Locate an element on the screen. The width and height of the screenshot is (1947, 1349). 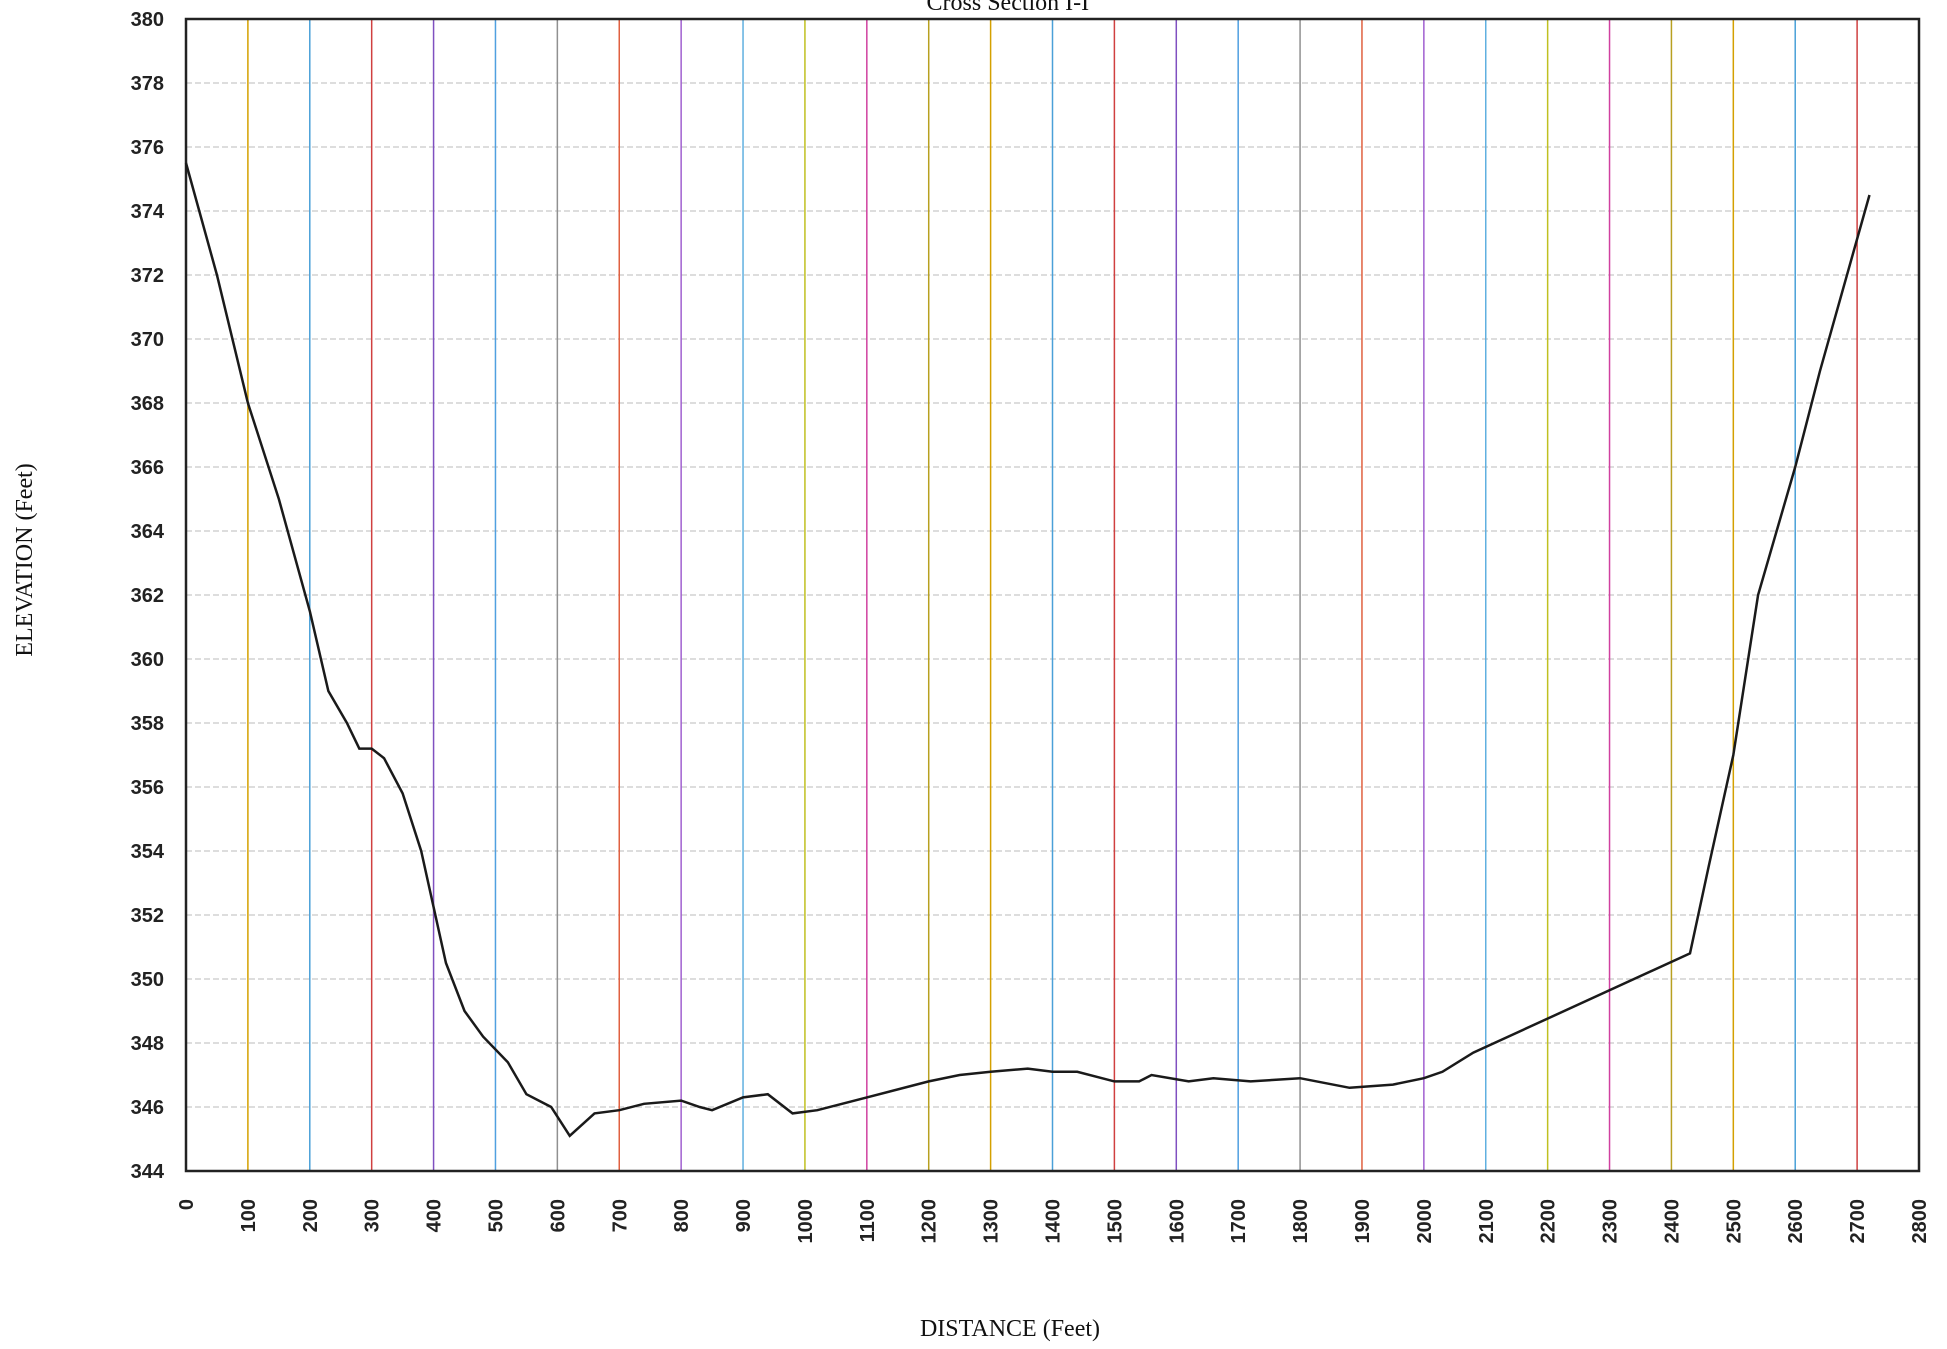
x-tick-label: 2700 is located at coordinates (1858, 1221).